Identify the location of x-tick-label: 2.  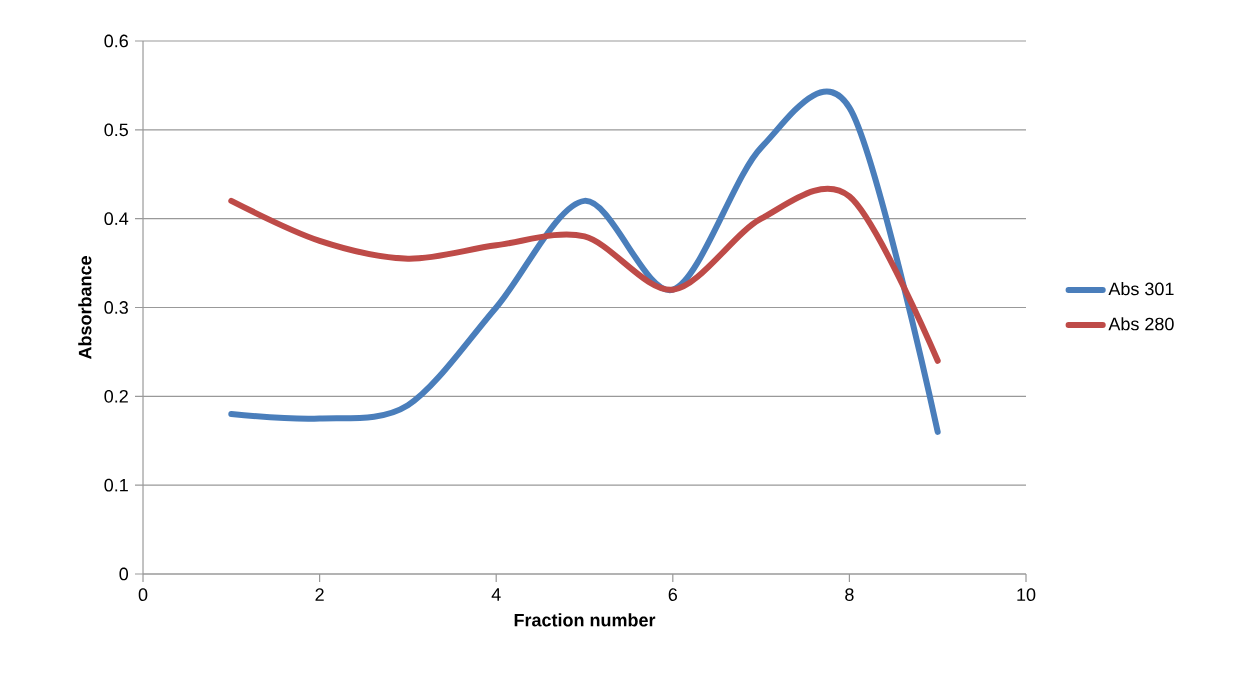
(319, 594).